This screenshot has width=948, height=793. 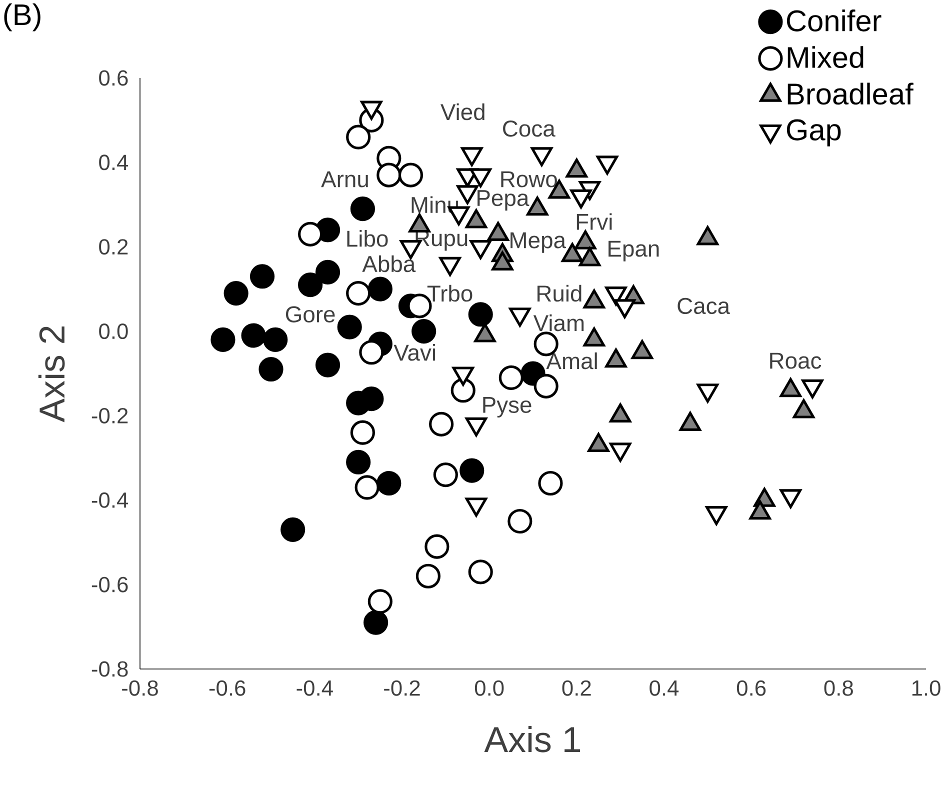 I want to click on annotation: Roac, so click(x=796, y=360).